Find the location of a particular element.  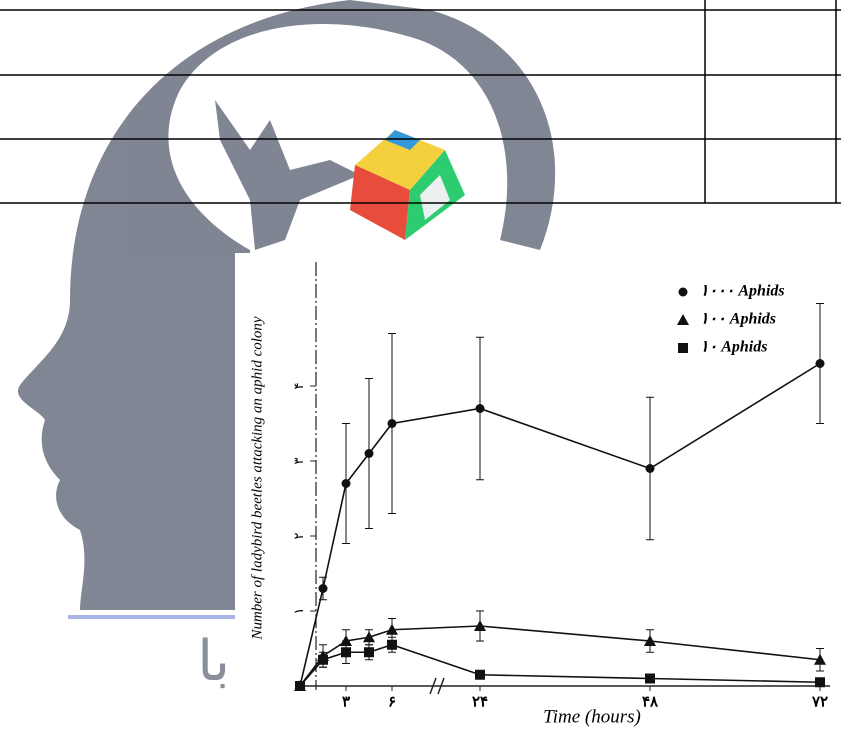

x-tick-label: ۶ is located at coordinates (392, 702).